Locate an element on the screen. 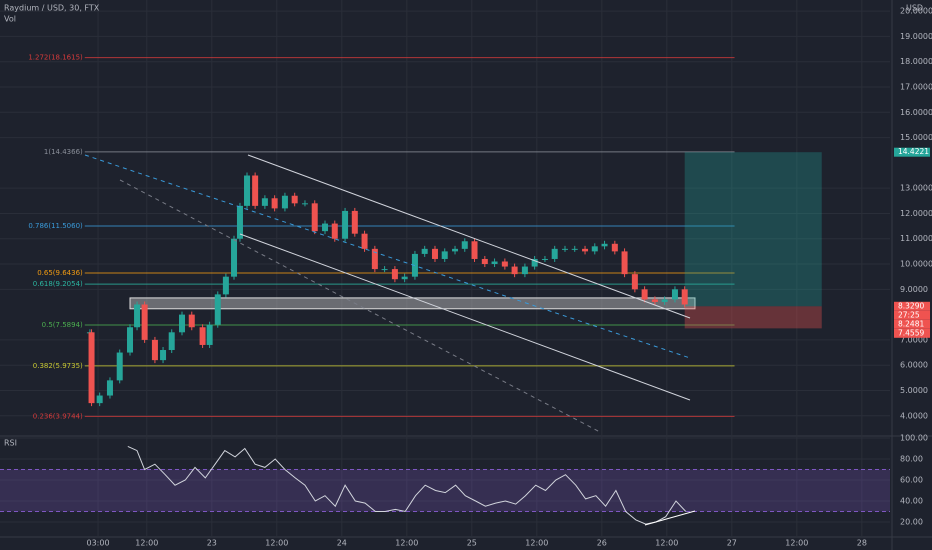 The height and width of the screenshot is (550, 932). y-tick-label: 20.0000 is located at coordinates (916, 11).